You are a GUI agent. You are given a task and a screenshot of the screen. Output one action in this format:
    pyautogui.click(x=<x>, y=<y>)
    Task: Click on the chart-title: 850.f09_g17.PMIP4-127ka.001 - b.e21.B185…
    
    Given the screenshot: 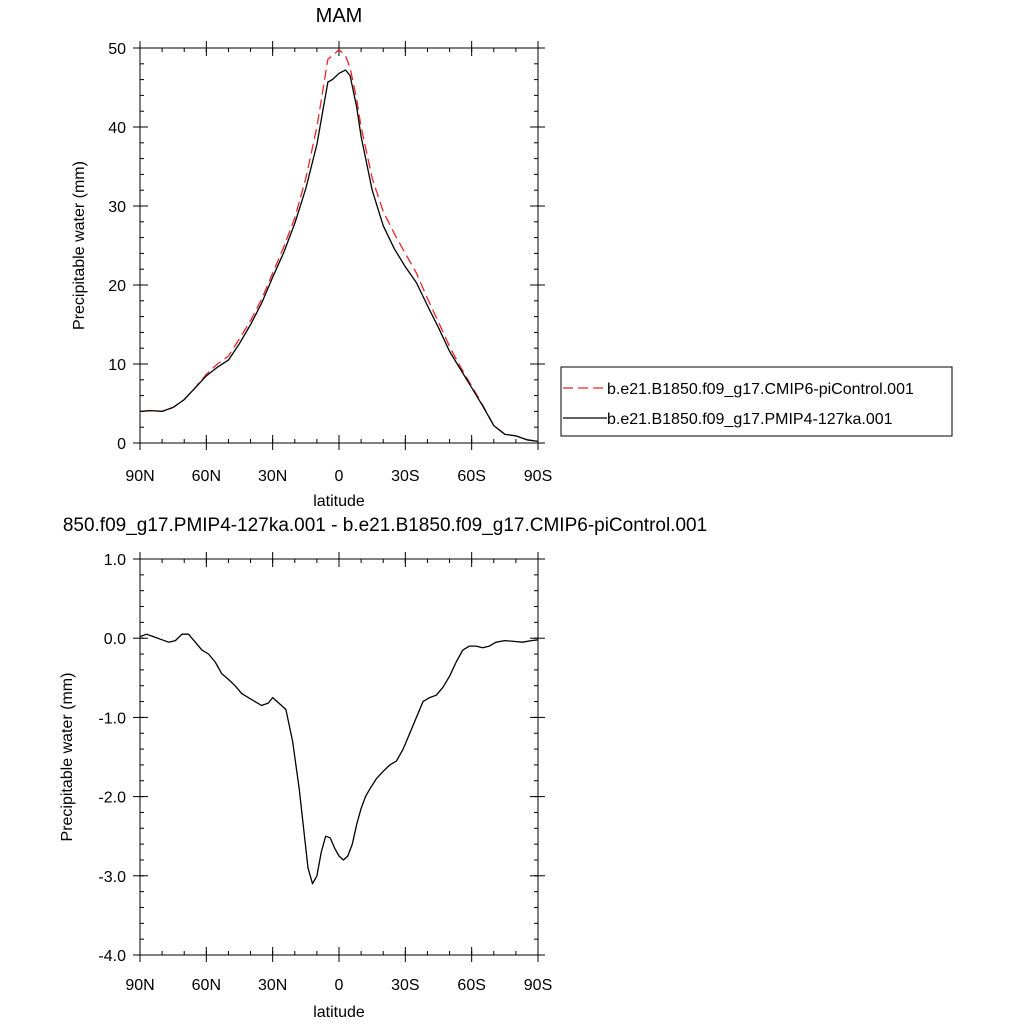 What is the action you would take?
    pyautogui.click(x=385, y=525)
    